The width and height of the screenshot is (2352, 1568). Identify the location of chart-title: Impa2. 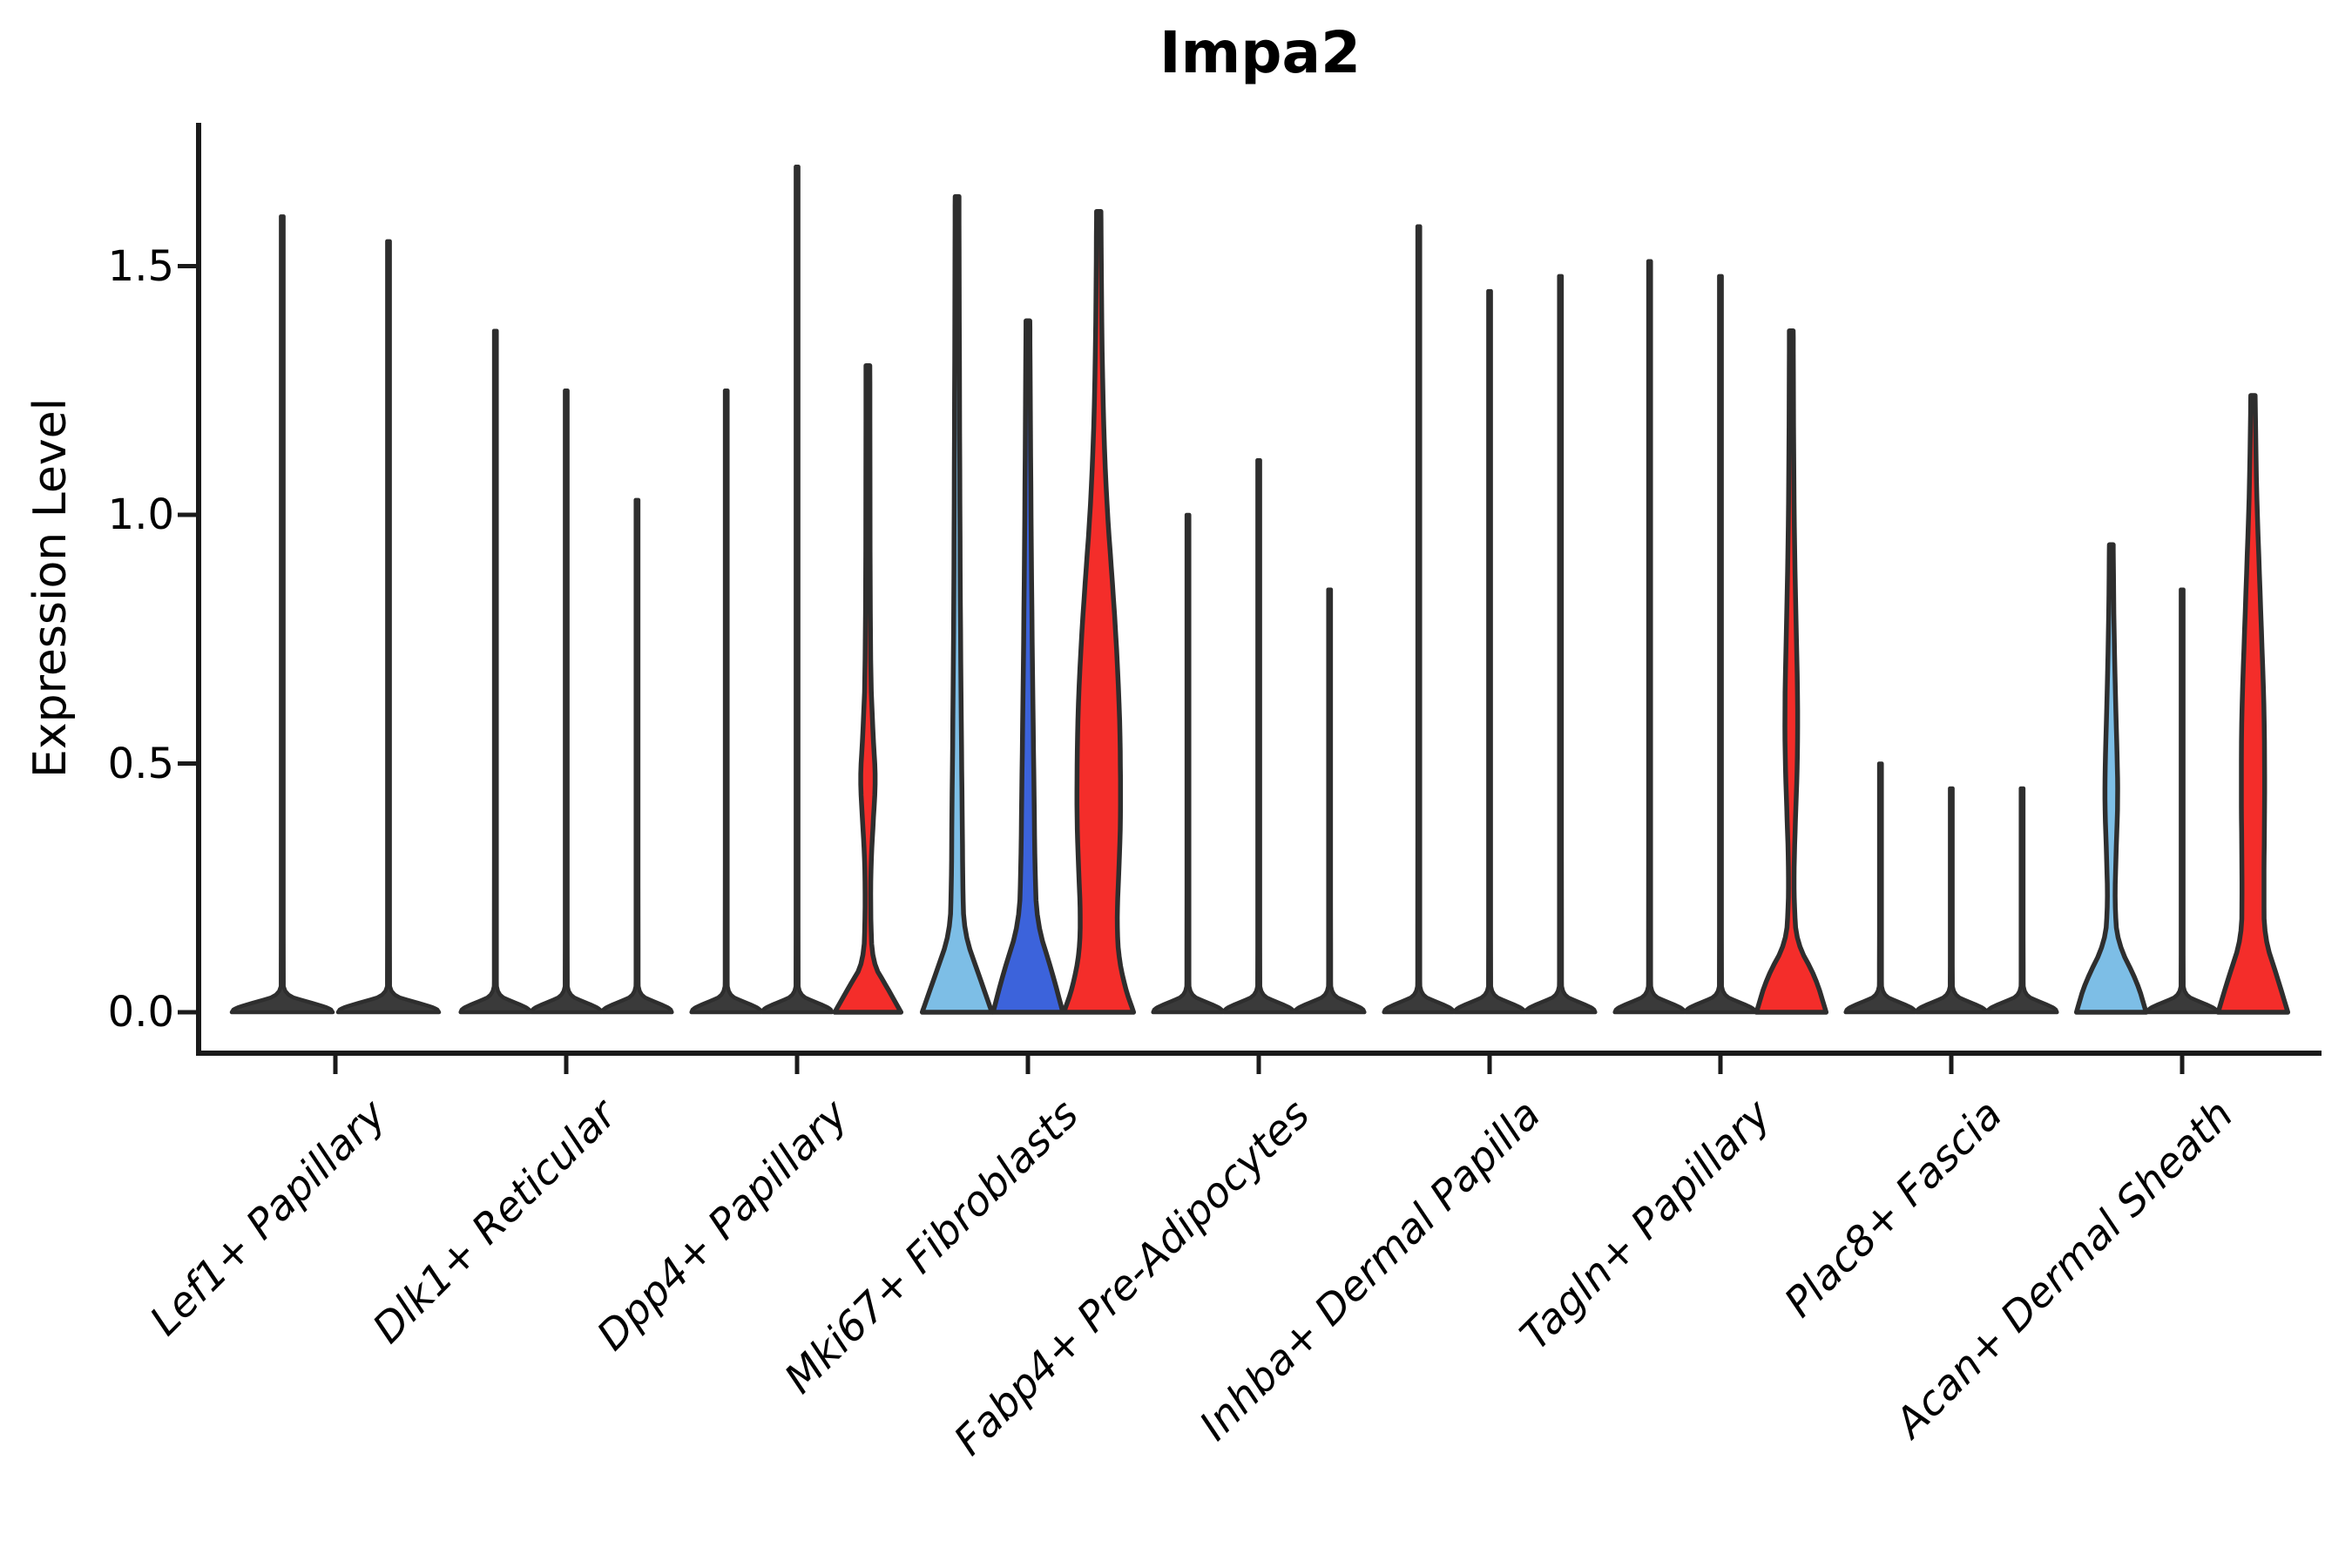
(1260, 52).